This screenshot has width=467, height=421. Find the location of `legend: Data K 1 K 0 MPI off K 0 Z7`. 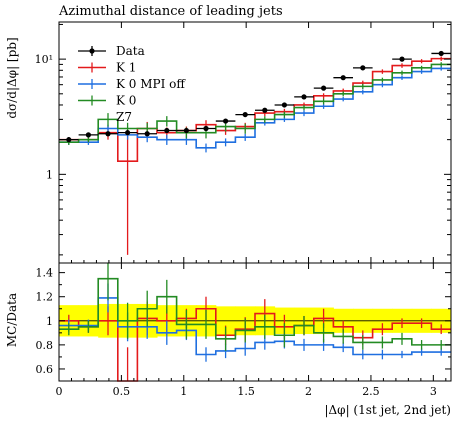

legend: Data K 1 K 0 MPI off K 0 Z7 is located at coordinates (132, 84).